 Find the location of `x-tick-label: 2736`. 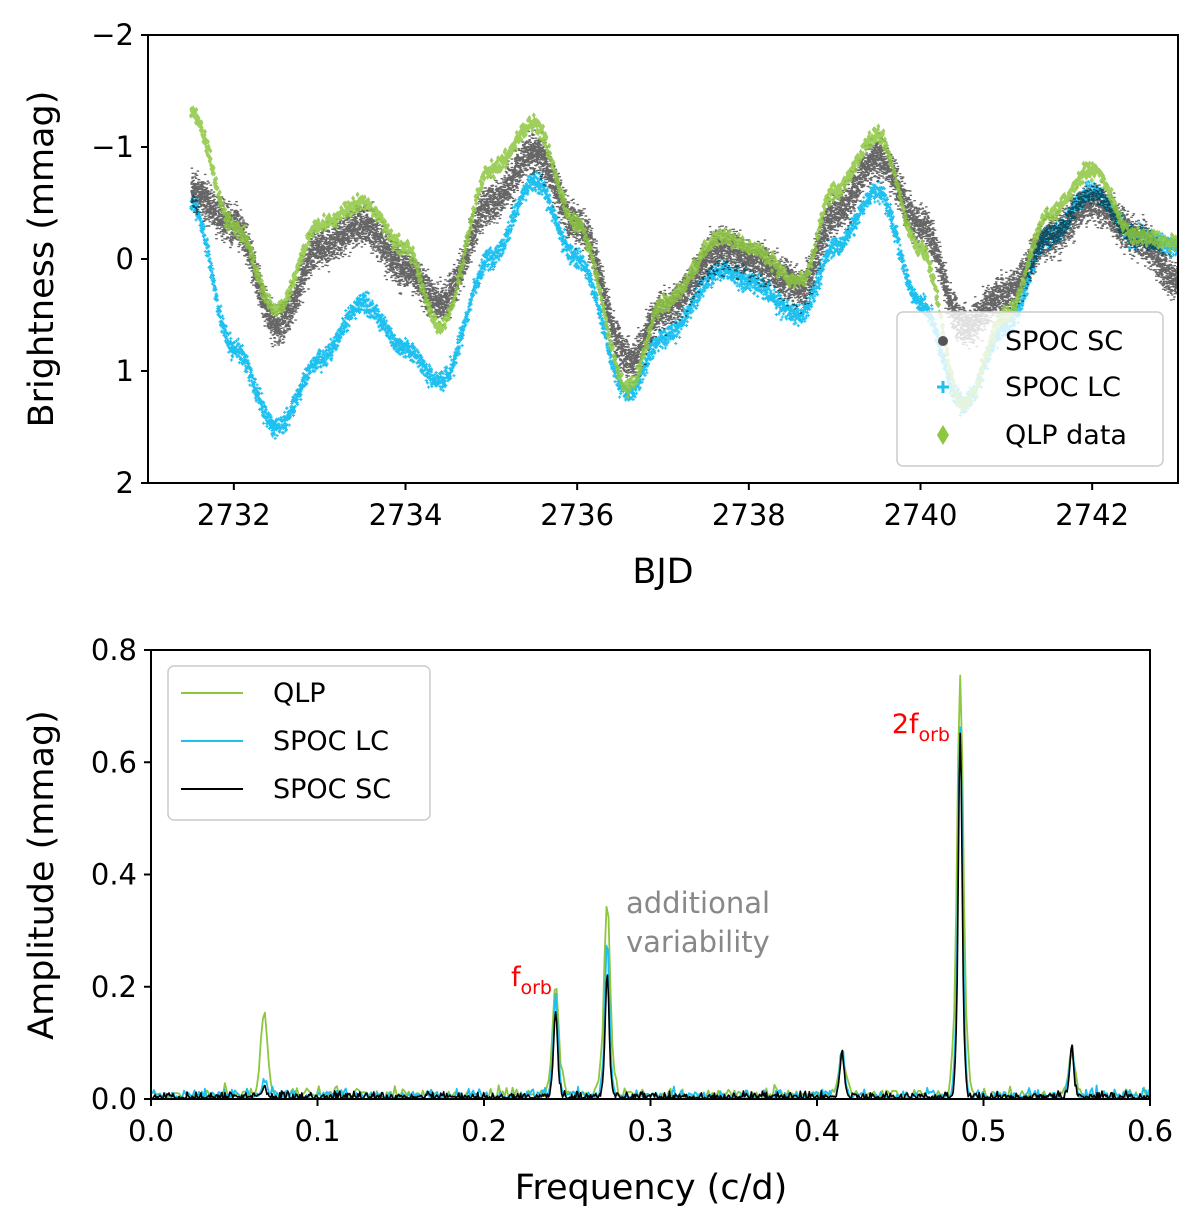

x-tick-label: 2736 is located at coordinates (577, 515).